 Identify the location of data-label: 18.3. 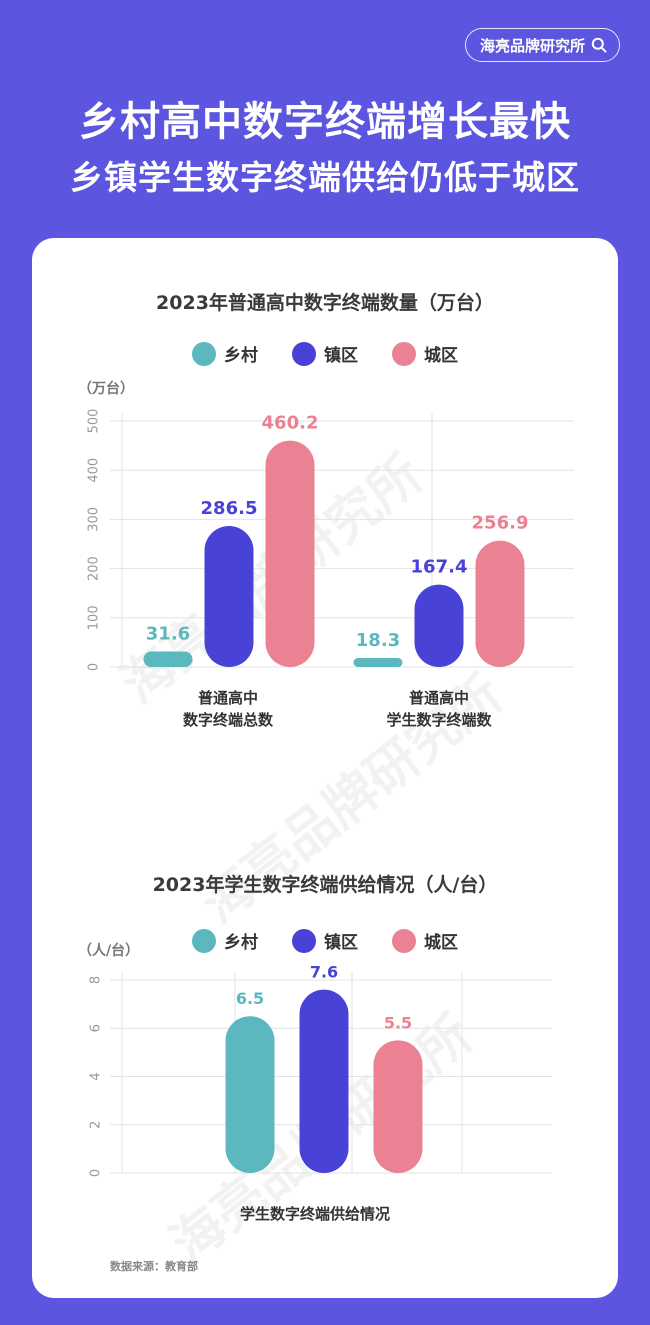
(378, 640).